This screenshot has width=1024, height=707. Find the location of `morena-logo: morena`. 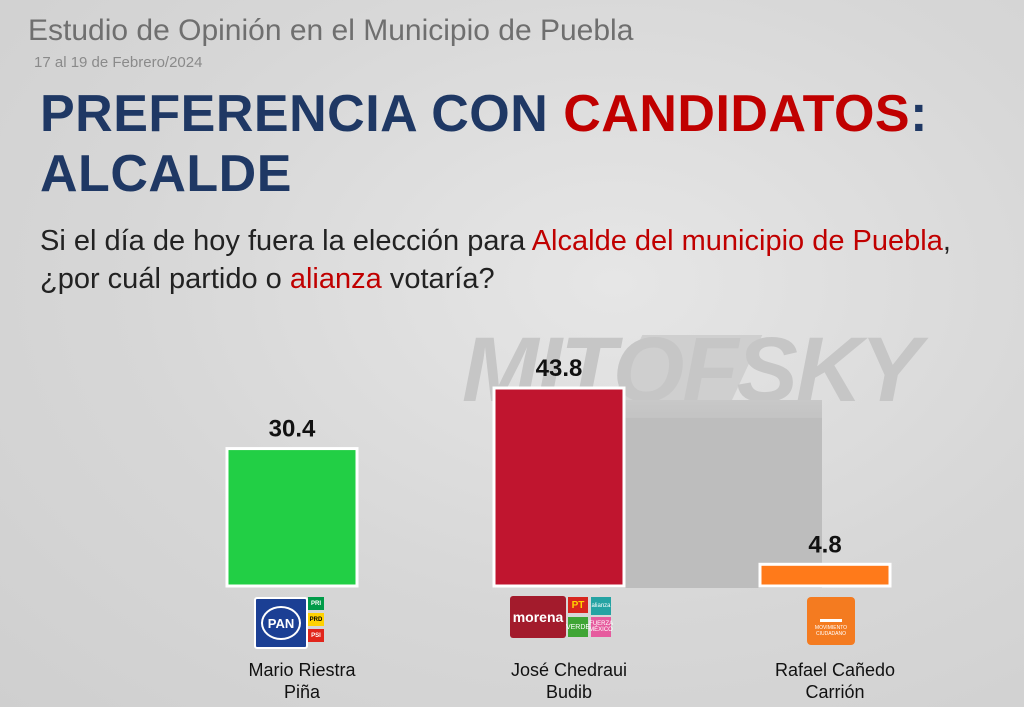

morena-logo: morena is located at coordinates (538, 617).